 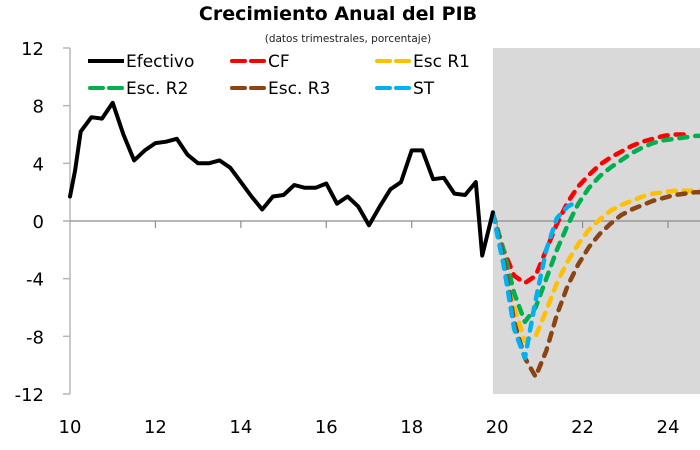 I want to click on legend-item: Esc. R3, so click(x=280, y=89).